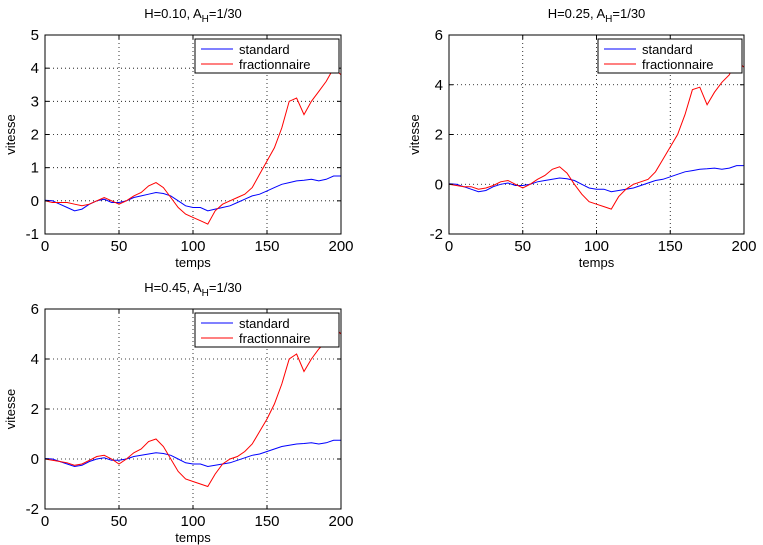 The width and height of the screenshot is (763, 545). What do you see at coordinates (597, 15) in the screenshot?
I see `chart-title: H=0.25, AH=1/30` at bounding box center [597, 15].